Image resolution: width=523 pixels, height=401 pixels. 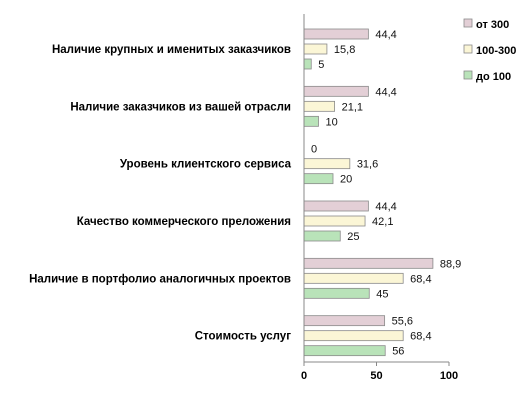 I want to click on legend-label: 100-300, so click(x=496, y=51).